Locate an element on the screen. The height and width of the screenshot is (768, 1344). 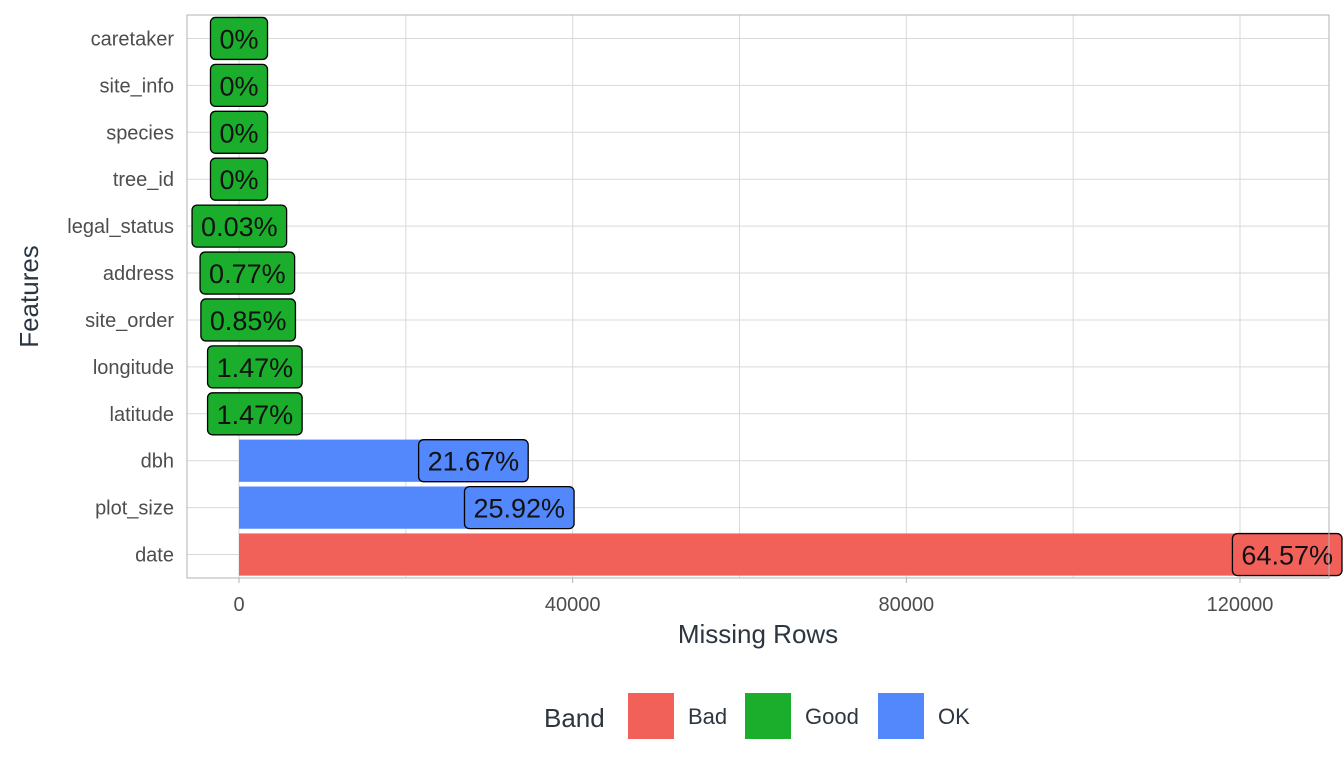
y-tick-label: caretaker is located at coordinates (133, 39).